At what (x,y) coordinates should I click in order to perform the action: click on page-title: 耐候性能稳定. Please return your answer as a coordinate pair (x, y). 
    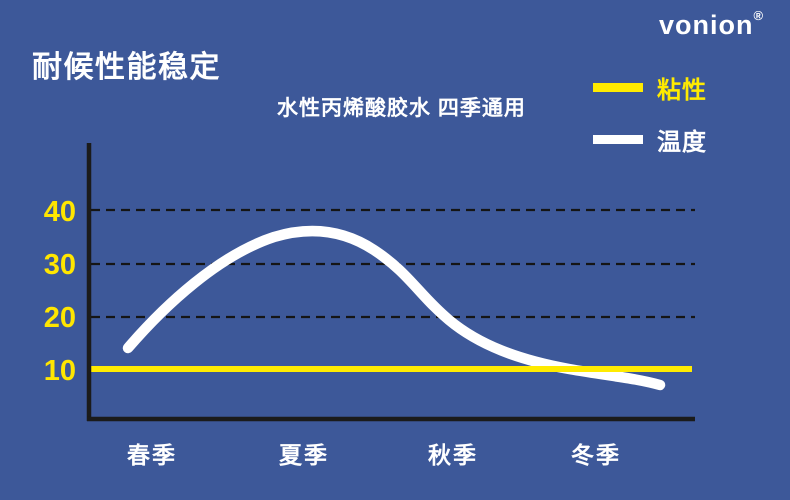
    Looking at the image, I should click on (126, 67).